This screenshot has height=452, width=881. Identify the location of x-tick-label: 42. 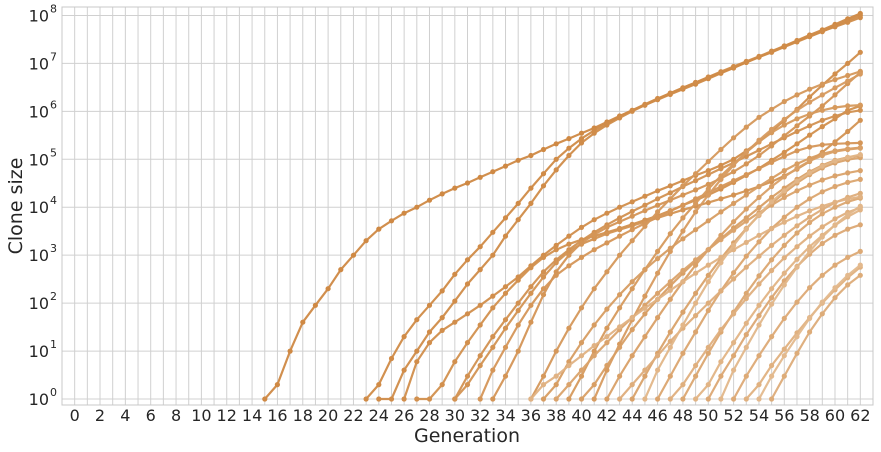
(607, 415).